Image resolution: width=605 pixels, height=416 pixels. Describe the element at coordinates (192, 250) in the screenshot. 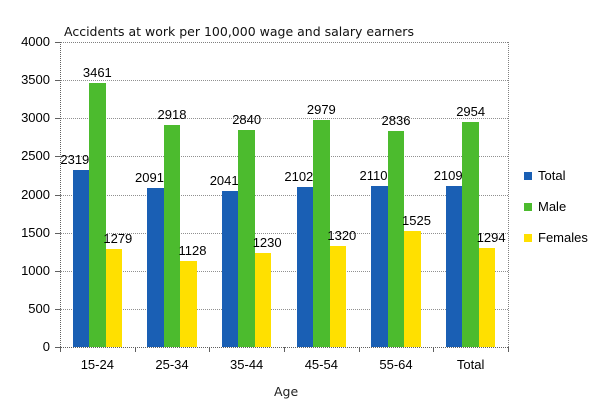

I see `data-label: 1128` at that location.